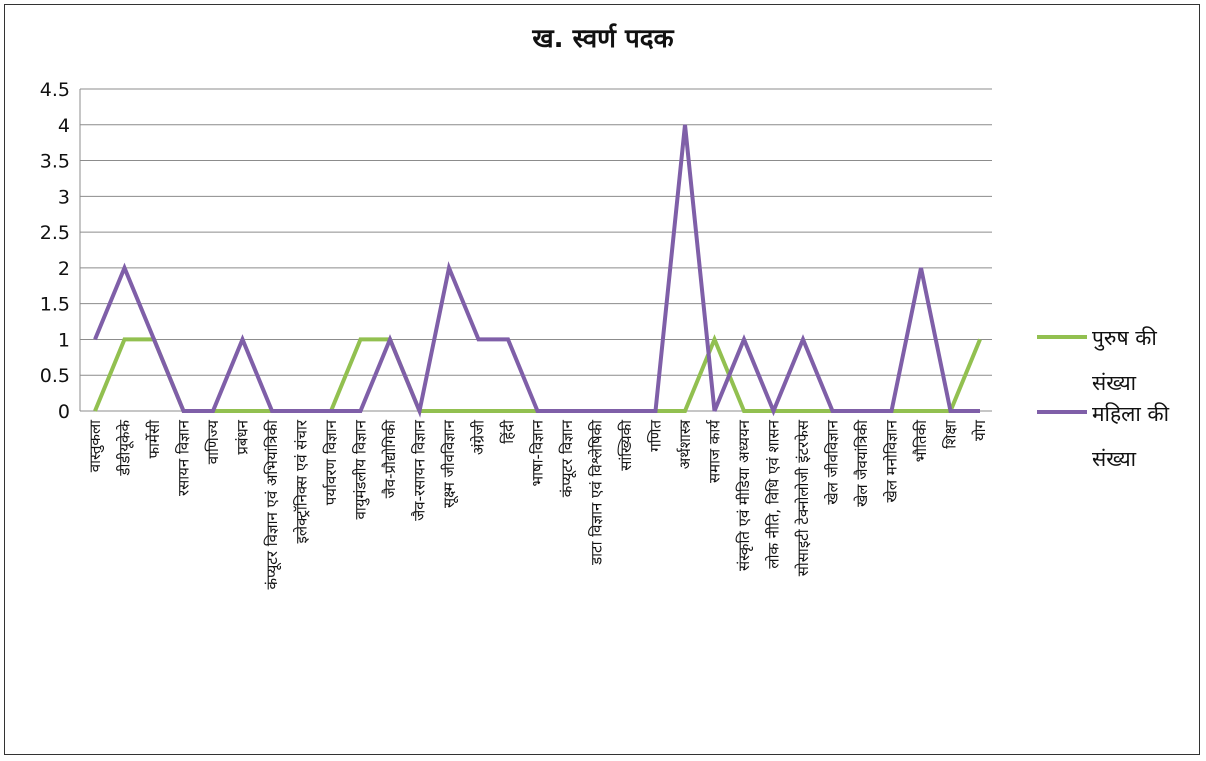 The image size is (1206, 761). What do you see at coordinates (64, 340) in the screenshot?
I see `y-tick-label: 1` at bounding box center [64, 340].